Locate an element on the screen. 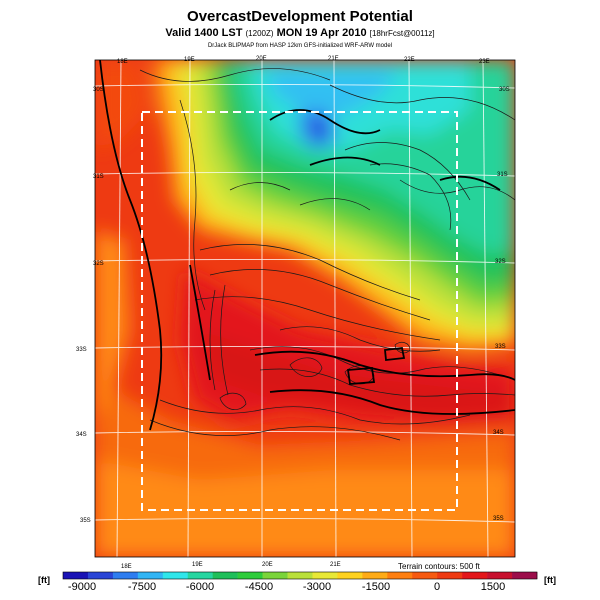 The image size is (600, 600). lat-label-right: 30S is located at coordinates (504, 90).